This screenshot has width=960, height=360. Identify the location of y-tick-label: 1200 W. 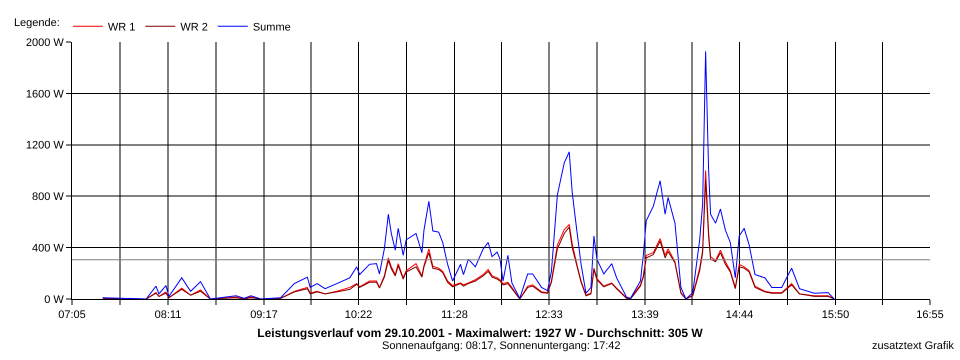
(45, 146).